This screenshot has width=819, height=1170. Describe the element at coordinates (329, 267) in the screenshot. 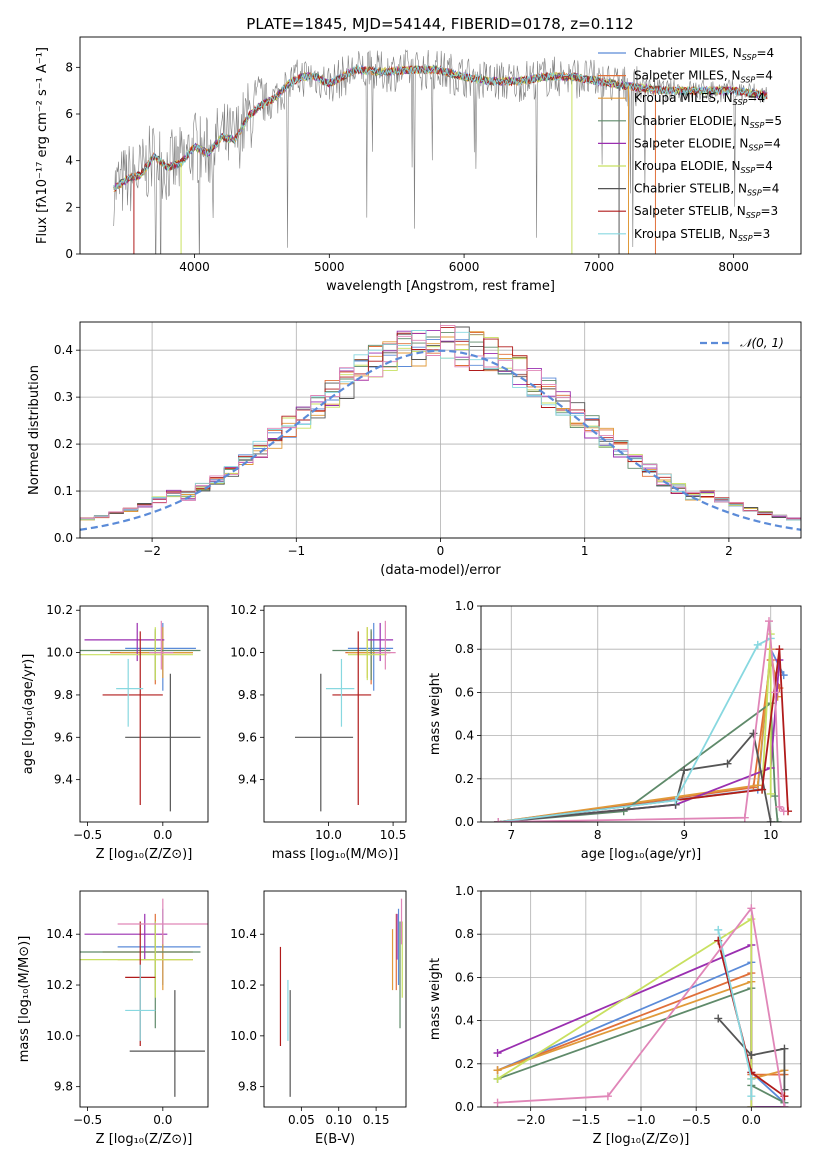

I see `x-tick-label: 5000` at that location.